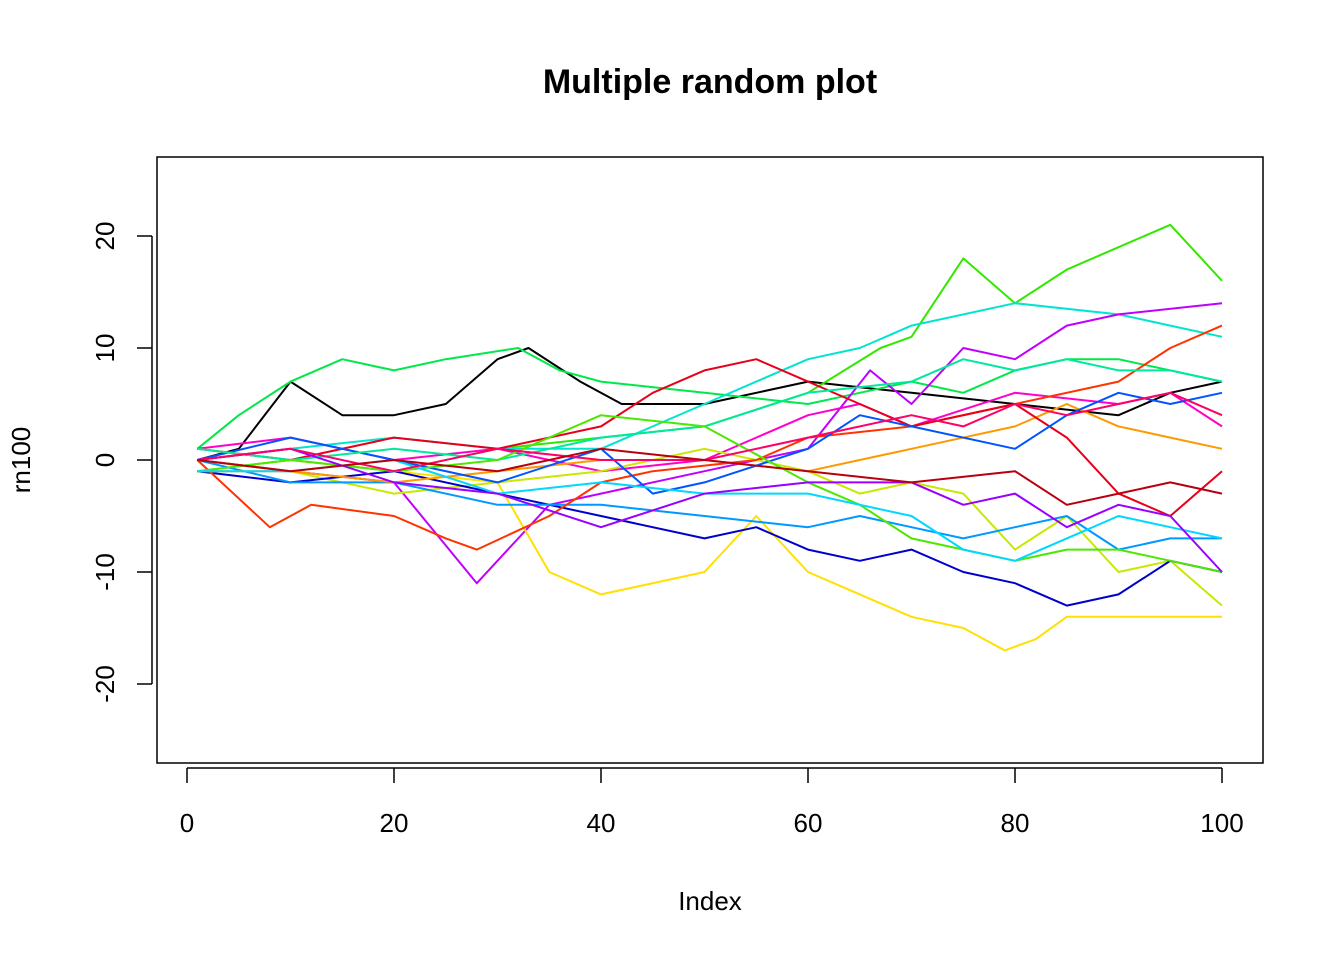  Describe the element at coordinates (105, 460) in the screenshot. I see `y-tick-label: 0` at that location.